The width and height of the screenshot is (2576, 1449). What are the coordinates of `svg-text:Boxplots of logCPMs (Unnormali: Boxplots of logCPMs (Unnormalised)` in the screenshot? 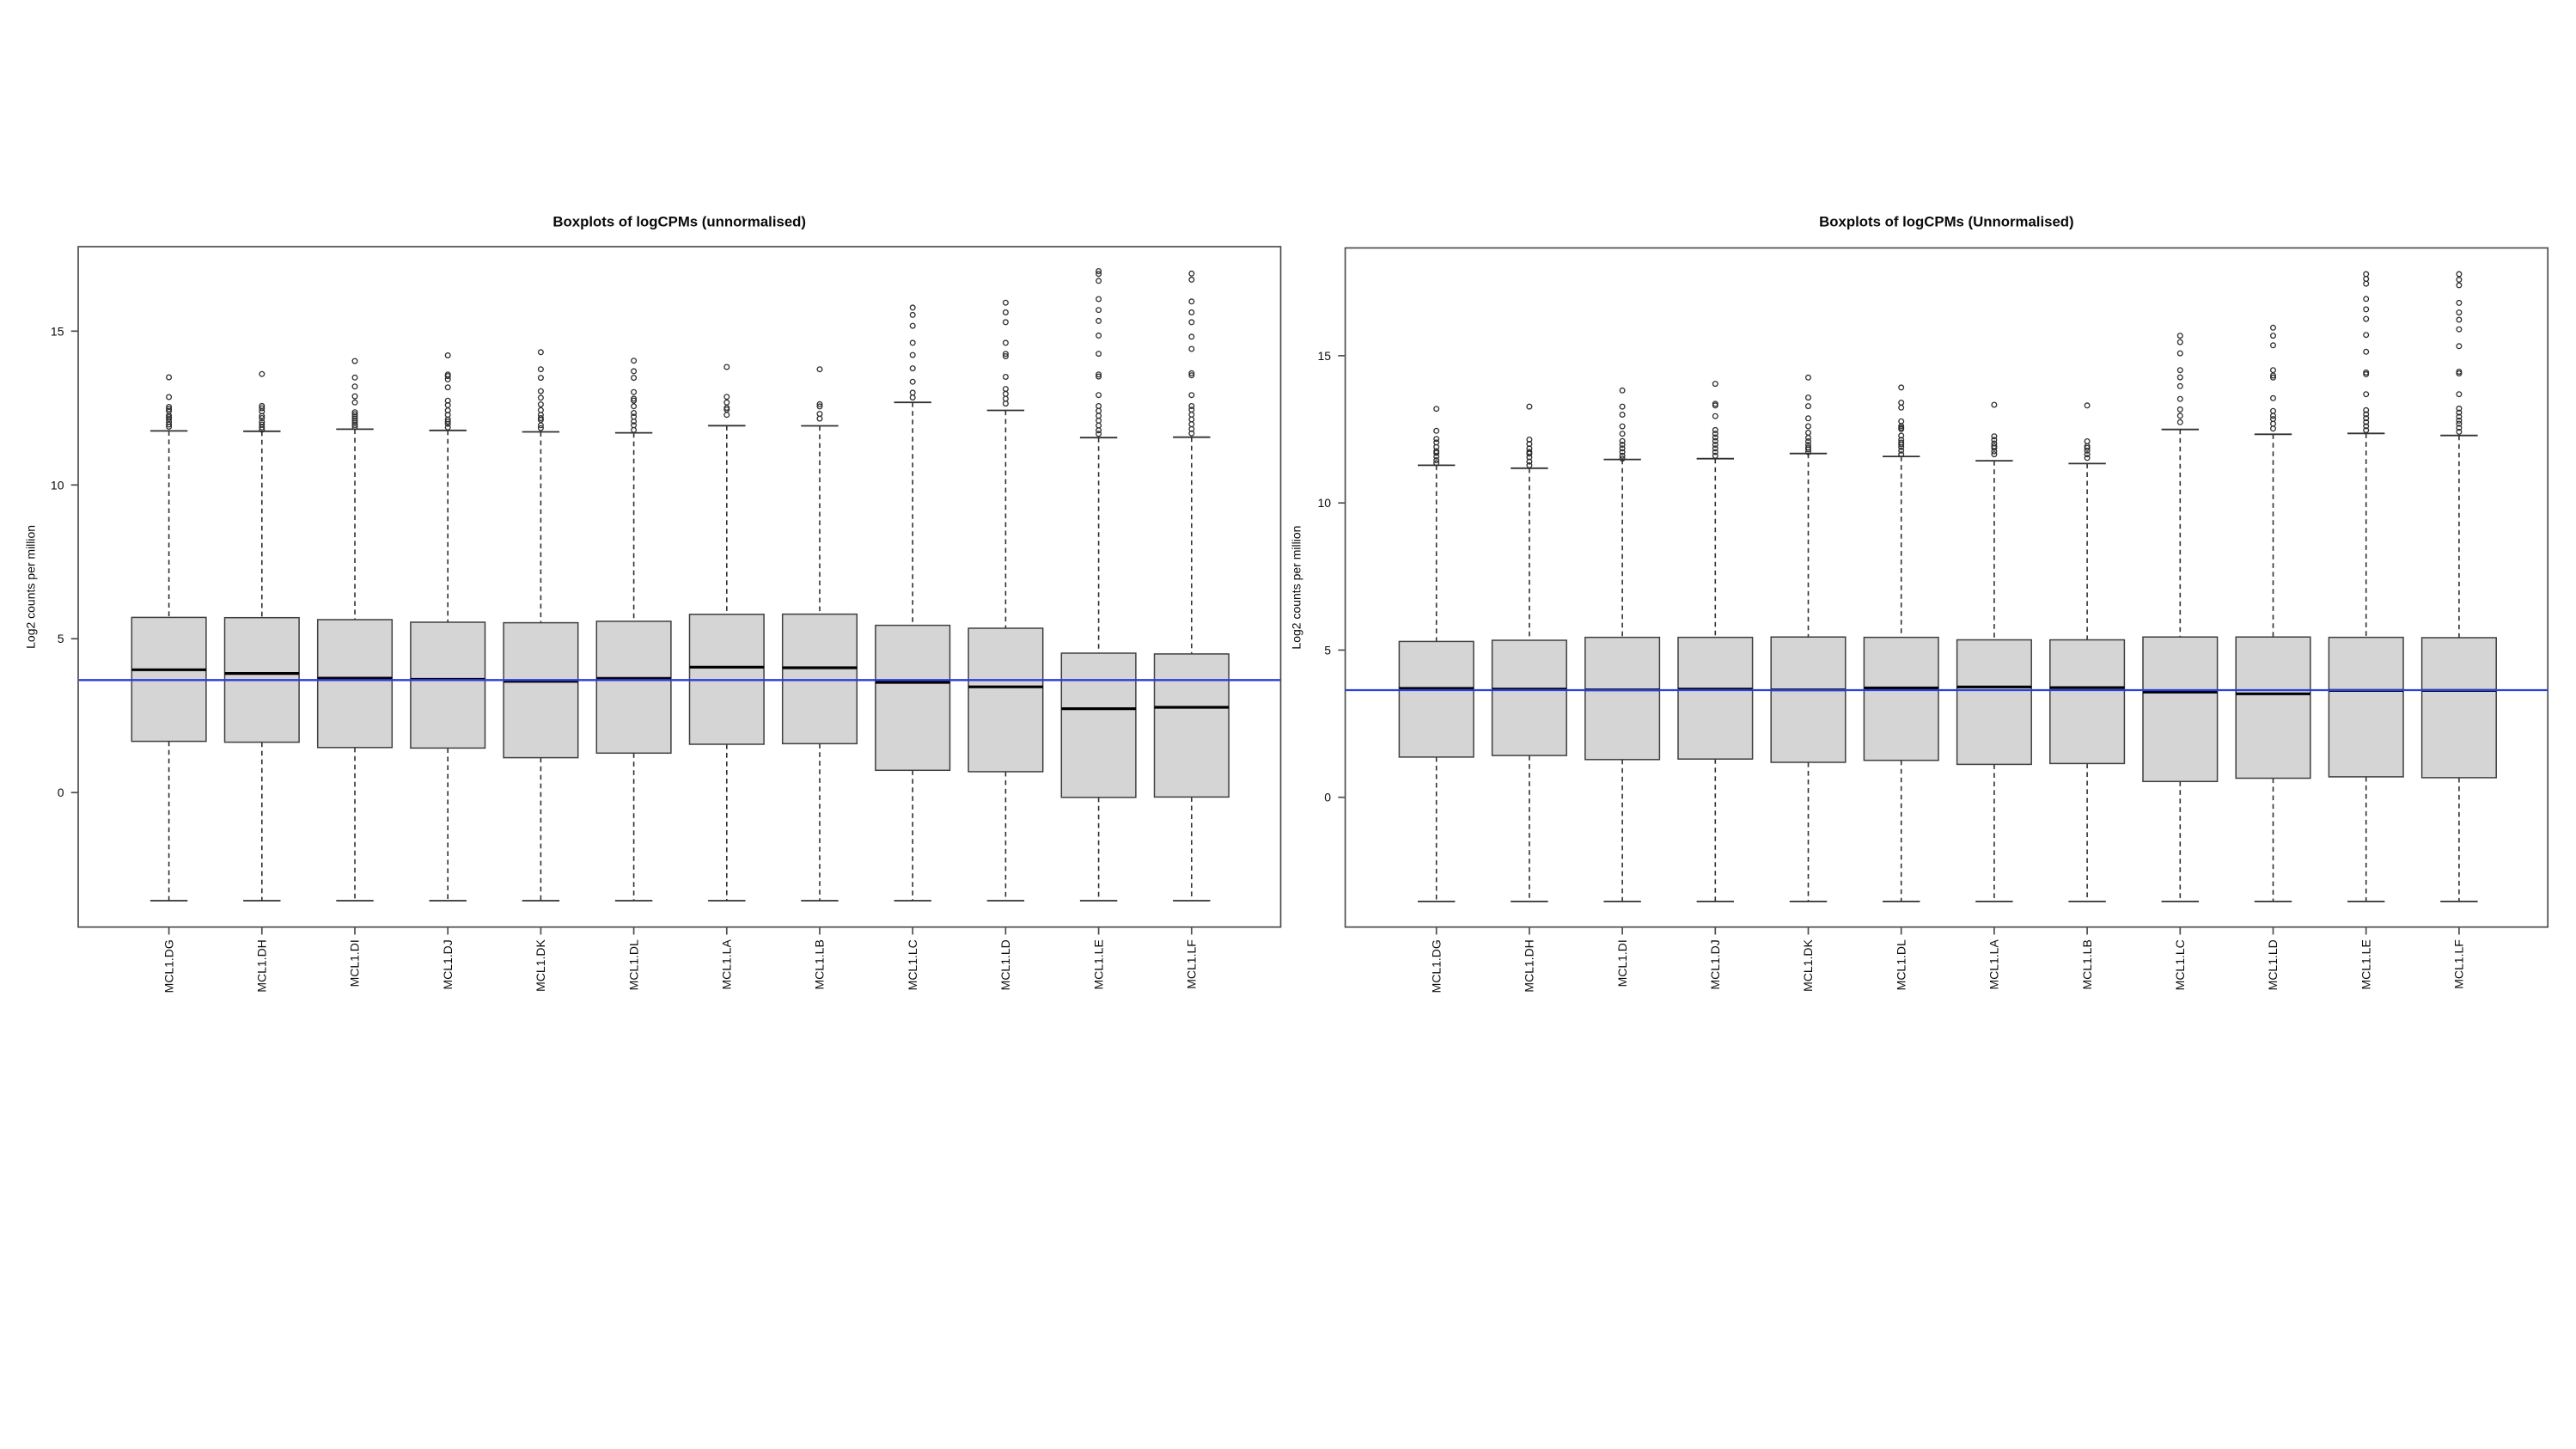 It's located at (1946, 222).